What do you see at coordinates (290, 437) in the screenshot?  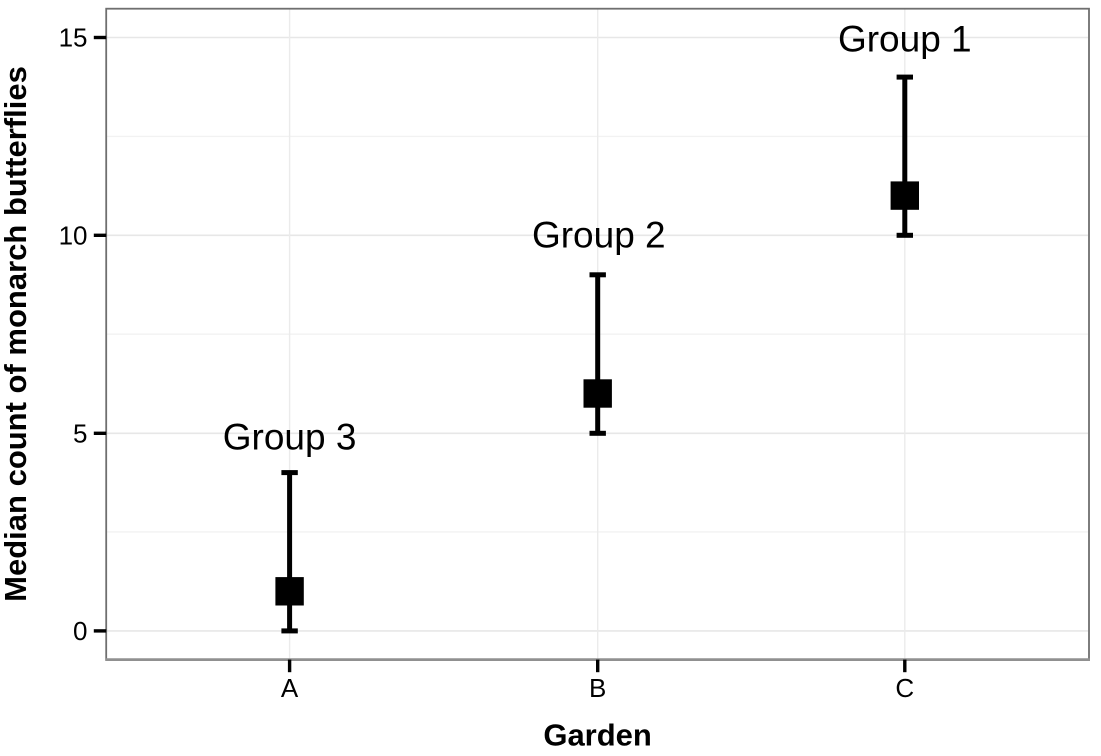 I see `svg-text: Group 3` at bounding box center [290, 437].